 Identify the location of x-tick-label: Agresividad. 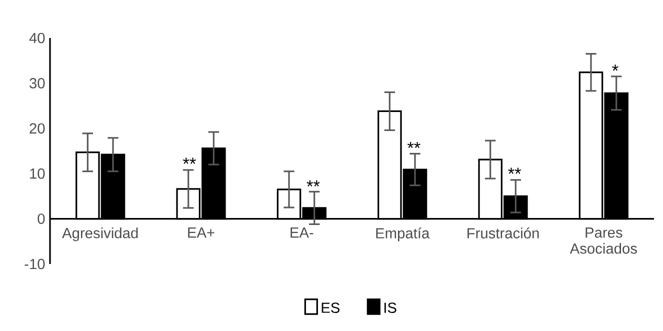
(100, 235).